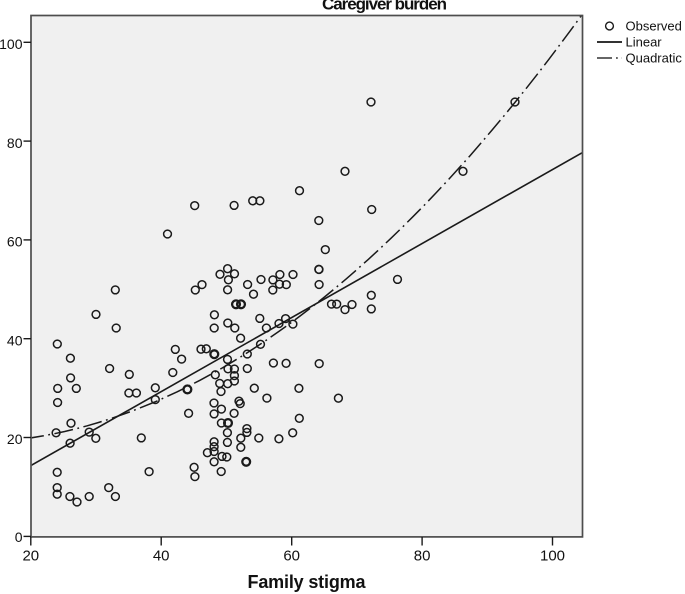 The image size is (685, 594). Describe the element at coordinates (644, 42) in the screenshot. I see `svg-text: Linear` at that location.